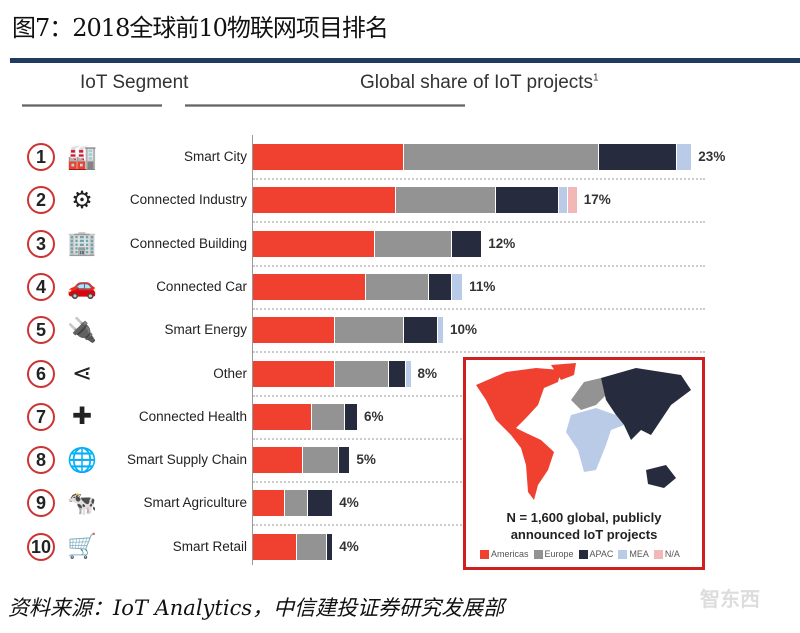 Image resolution: width=800 pixels, height=633 pixels. I want to click on building-icon: 🏢, so click(82, 244).